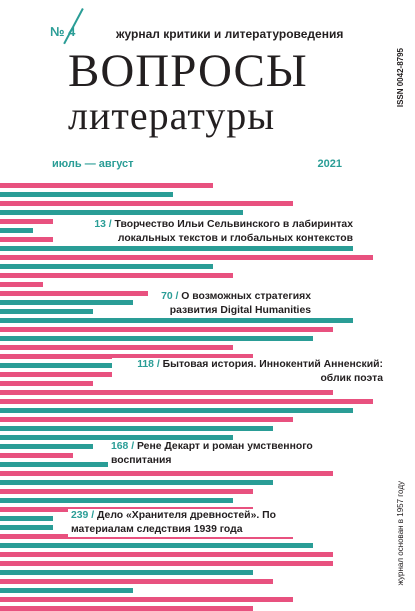 This screenshot has width=415, height=611. I want to click on article-page-number: 239 /, so click(83, 515).